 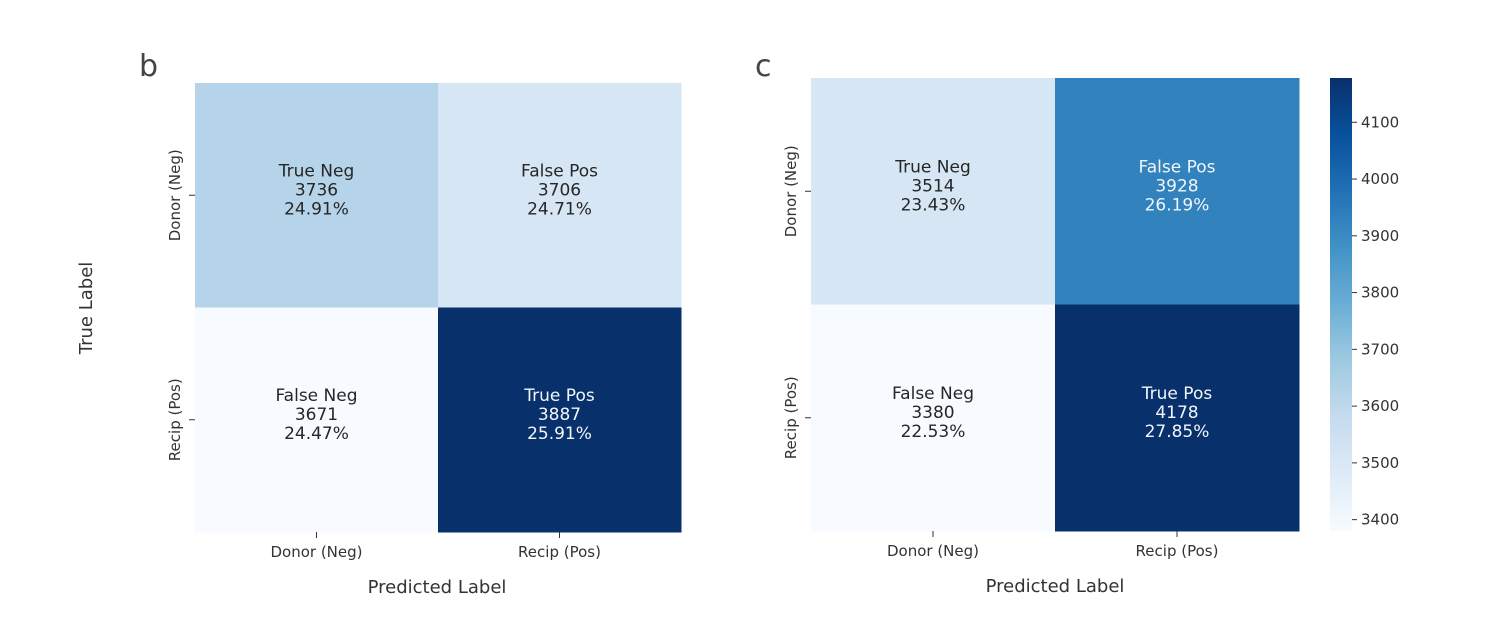 I want to click on cell-percent-r0-c1: 24.71%, so click(x=559, y=209).